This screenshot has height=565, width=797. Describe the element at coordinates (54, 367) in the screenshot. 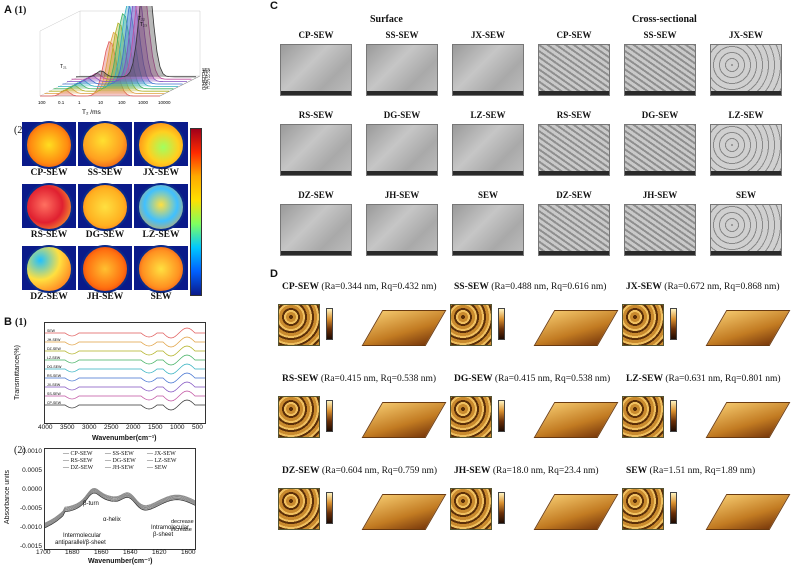

I see `ftir-series-label: DG-SEW` at that location.